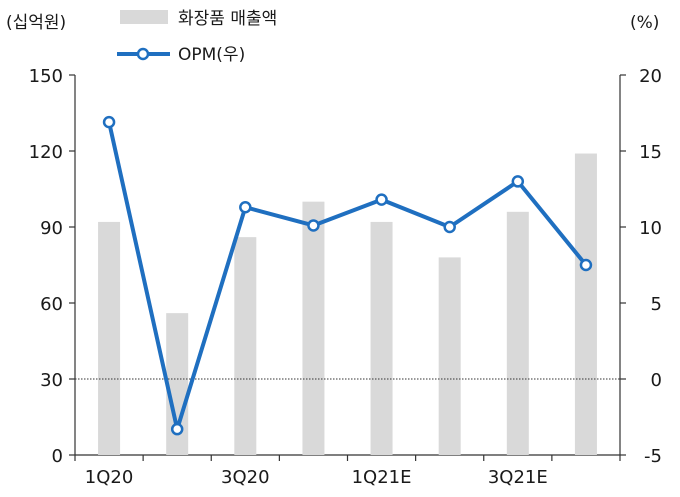 The height and width of the screenshot is (497, 680). Describe the element at coordinates (518, 181) in the screenshot. I see `opm-point-3Q21E` at that location.